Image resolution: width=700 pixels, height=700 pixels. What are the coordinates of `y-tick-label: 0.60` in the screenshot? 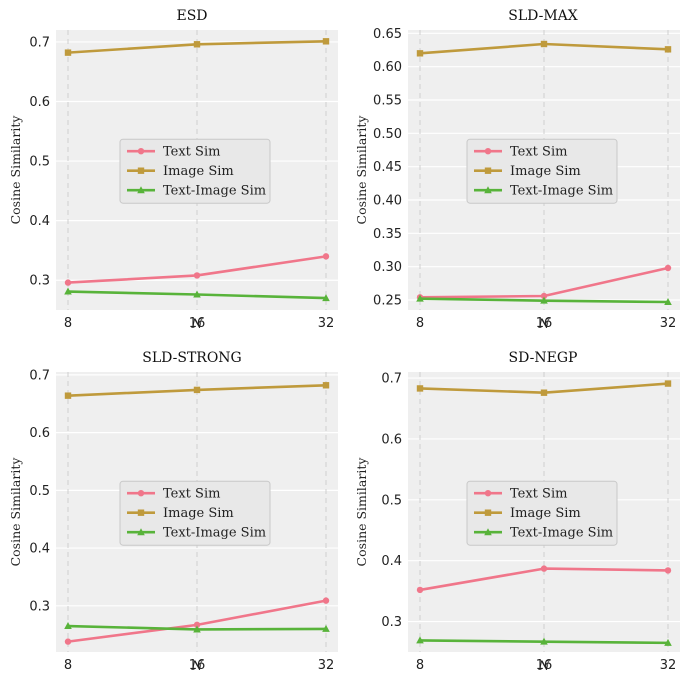 It's located at (387, 67).